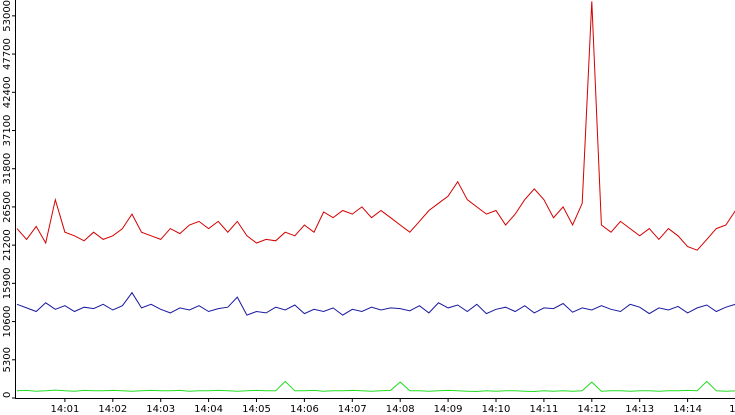  Describe the element at coordinates (256, 409) in the screenshot. I see `x-tick-label: 14:05` at that location.